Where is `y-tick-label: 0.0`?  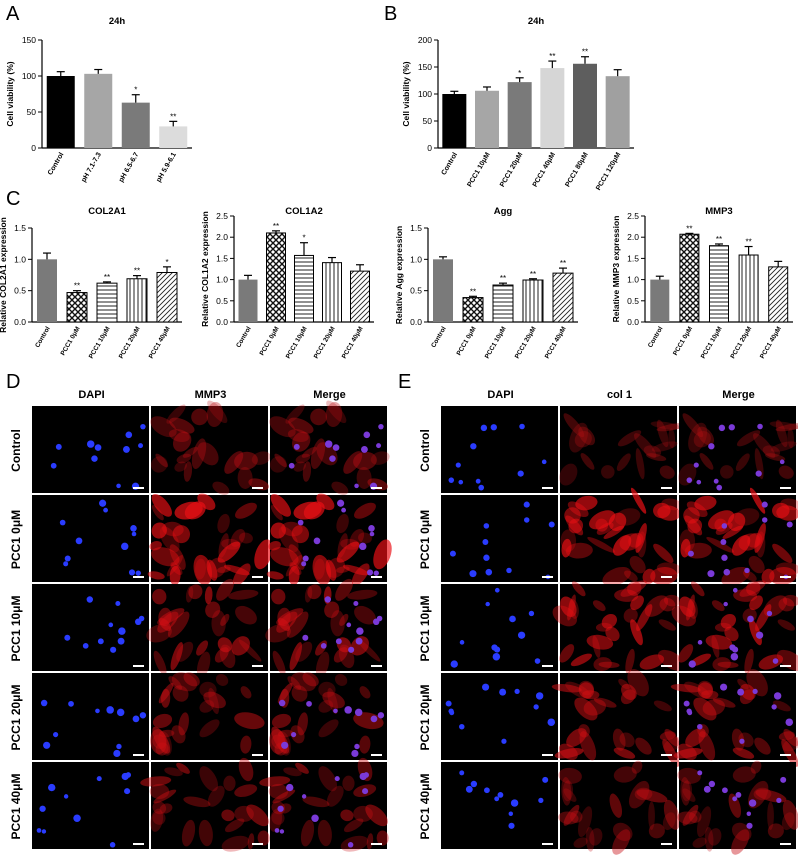 y-tick-label: 0.0 is located at coordinates (633, 322).